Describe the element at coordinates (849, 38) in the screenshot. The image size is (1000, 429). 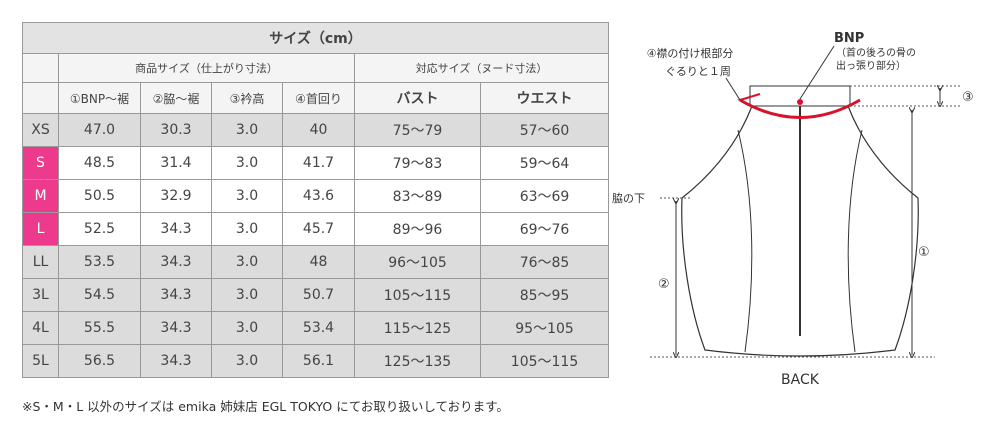
I see `bnp-title: BNP` at that location.